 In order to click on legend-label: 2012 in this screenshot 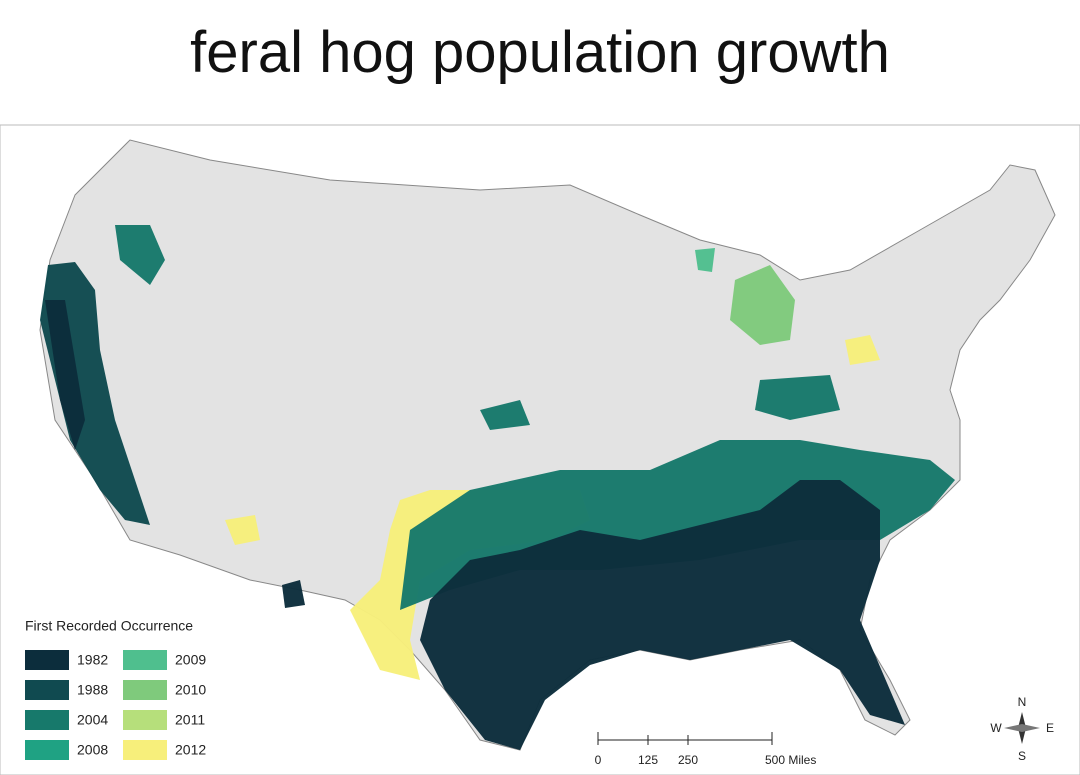, I will do `click(190, 750)`.